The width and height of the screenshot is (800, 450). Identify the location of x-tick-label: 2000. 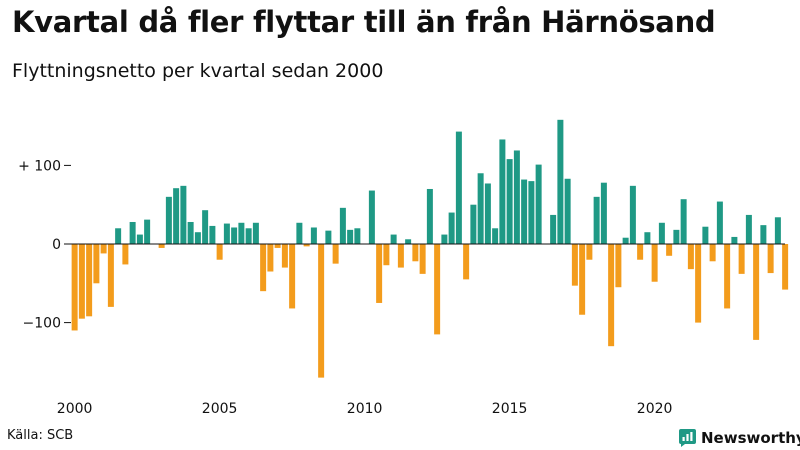
(75, 409).